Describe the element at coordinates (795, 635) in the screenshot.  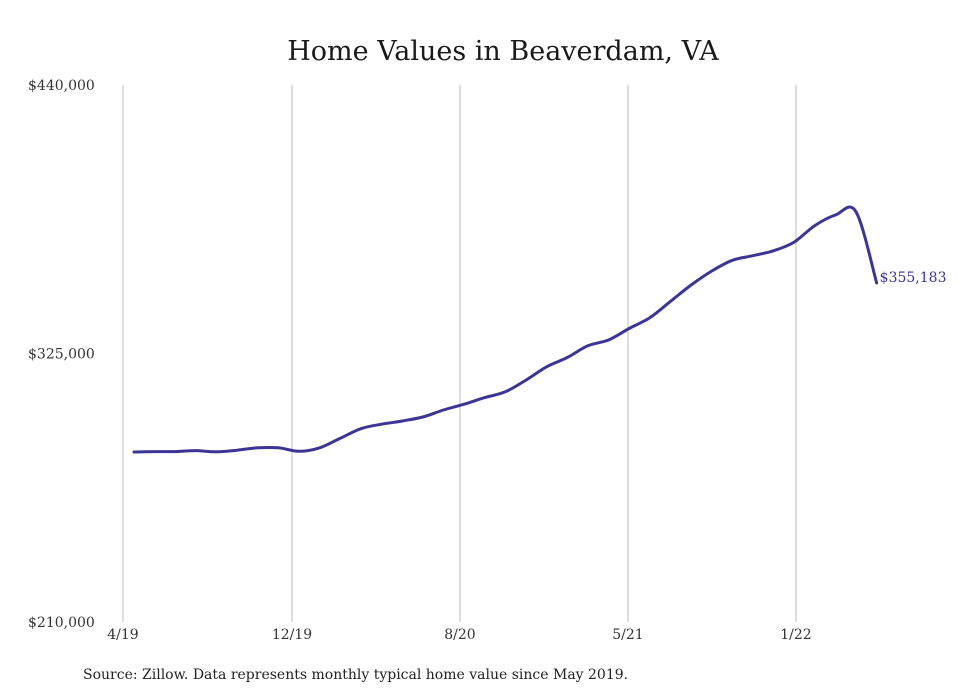
I see `x-tick-label: 1/22` at that location.